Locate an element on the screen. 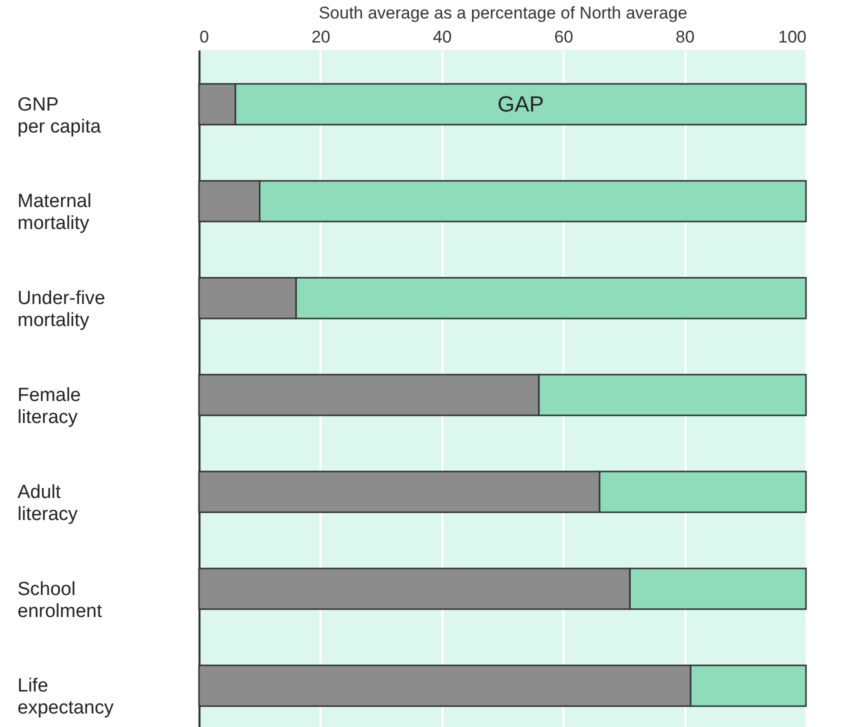  y-tick-label: Under-five mortality is located at coordinates (62, 310).